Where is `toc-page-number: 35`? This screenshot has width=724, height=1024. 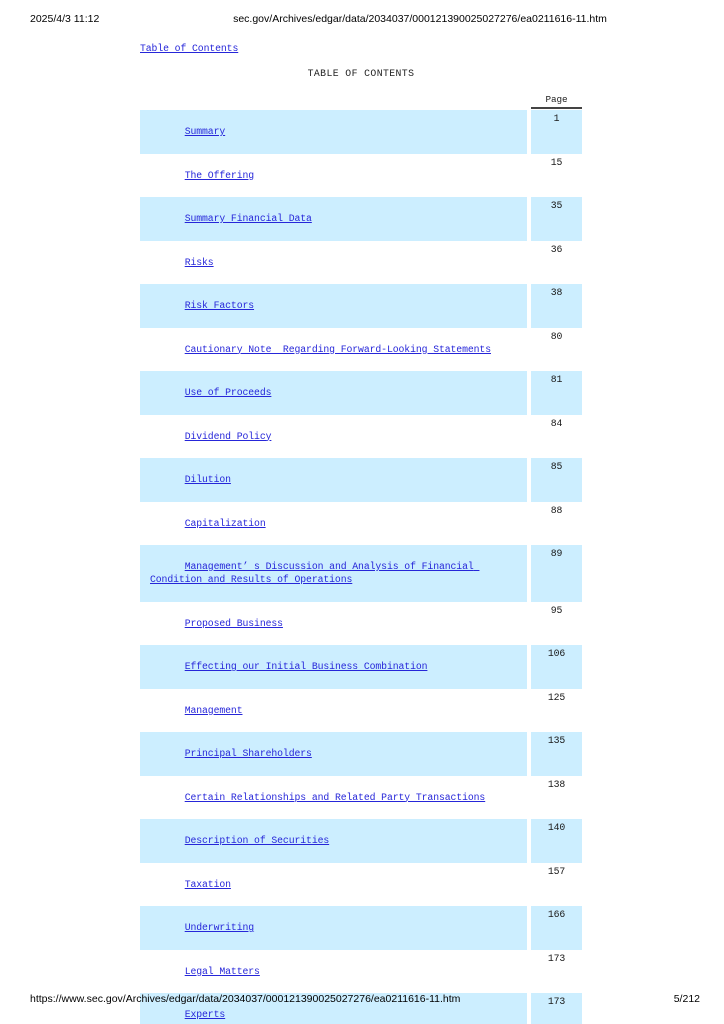
toc-page-number: 35 is located at coordinates (556, 219).